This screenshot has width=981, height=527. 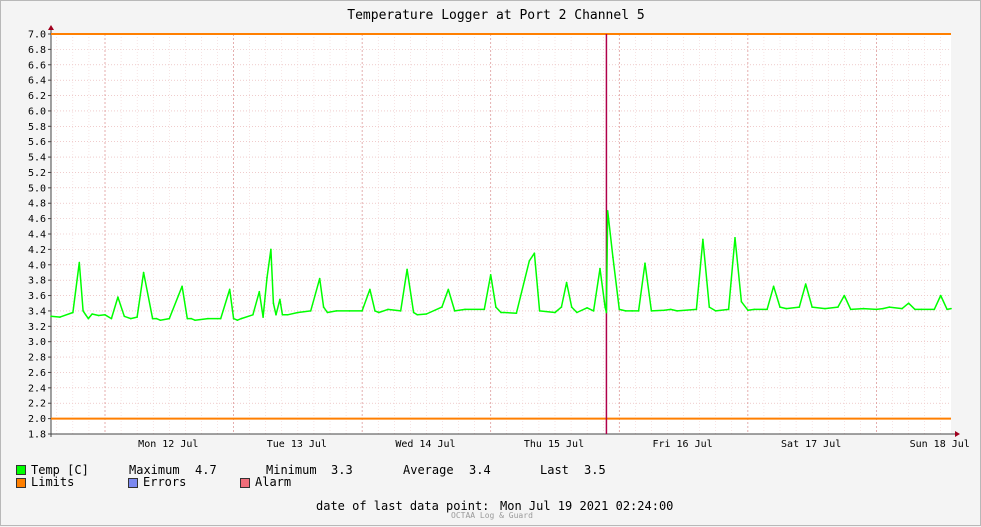 What do you see at coordinates (51, 27) in the screenshot?
I see `y-axis-arrow` at bounding box center [51, 27].